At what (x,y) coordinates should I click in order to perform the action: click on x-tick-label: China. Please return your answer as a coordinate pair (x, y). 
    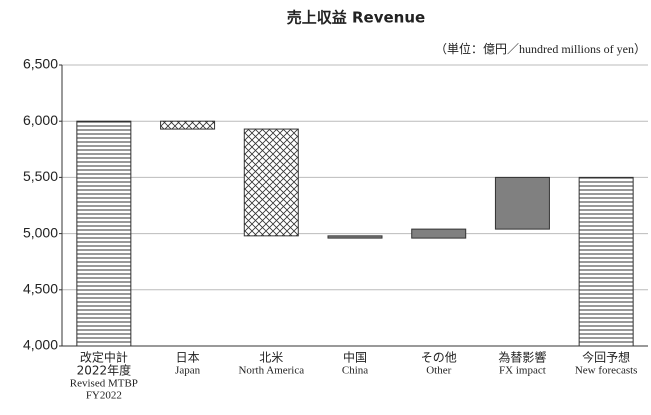
    Looking at the image, I should click on (355, 371).